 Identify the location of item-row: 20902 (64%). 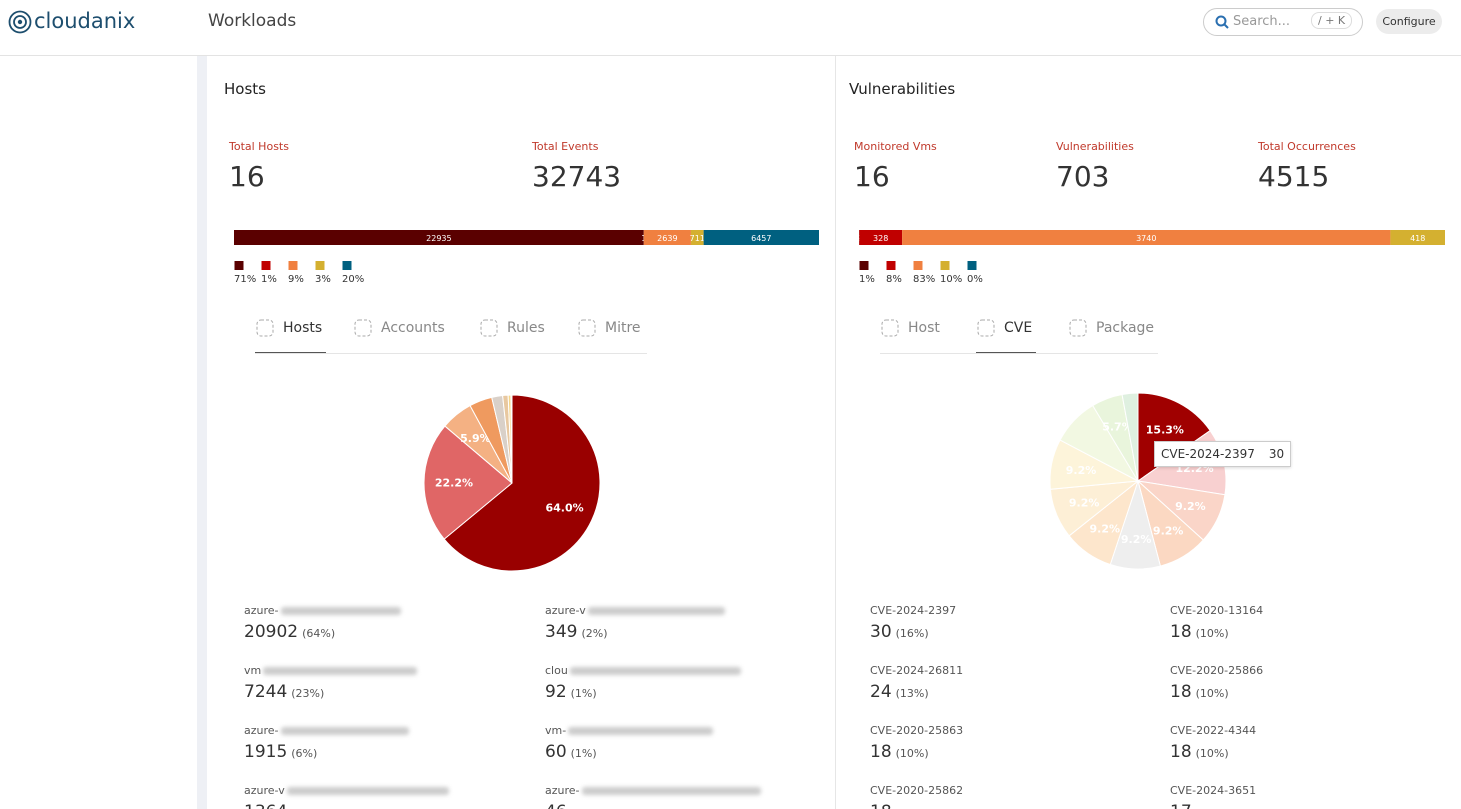
(289, 632).